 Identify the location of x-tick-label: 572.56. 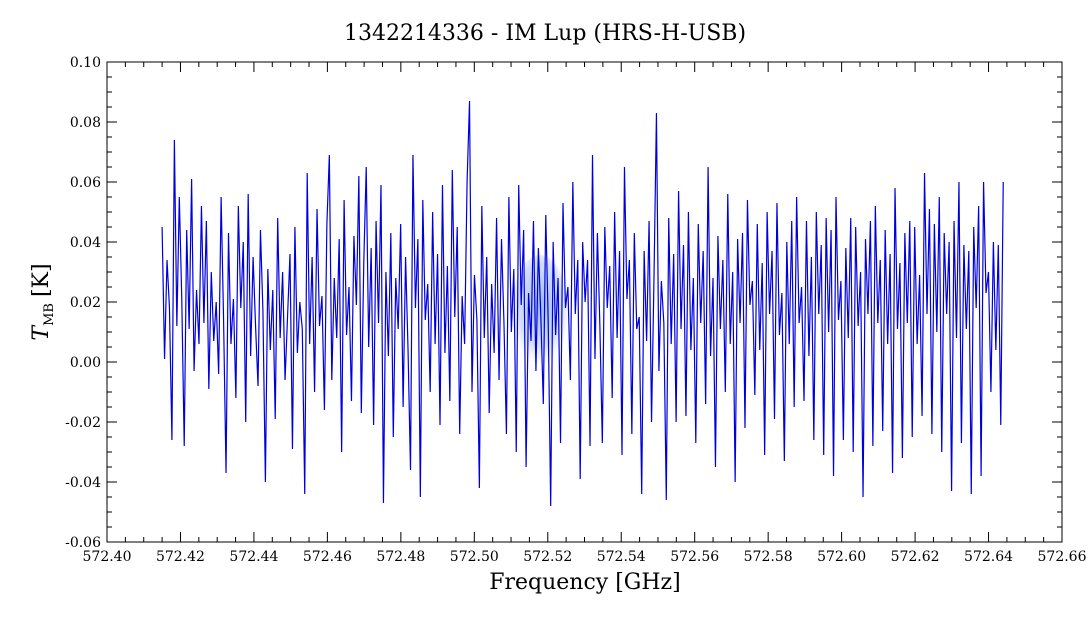
(694, 557).